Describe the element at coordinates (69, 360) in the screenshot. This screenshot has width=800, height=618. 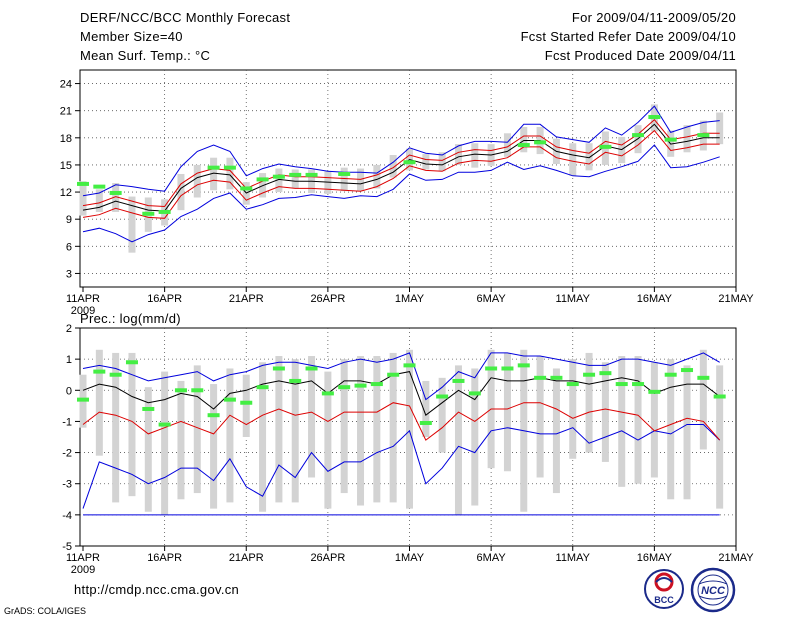
I see `y-tick-label: 1` at that location.